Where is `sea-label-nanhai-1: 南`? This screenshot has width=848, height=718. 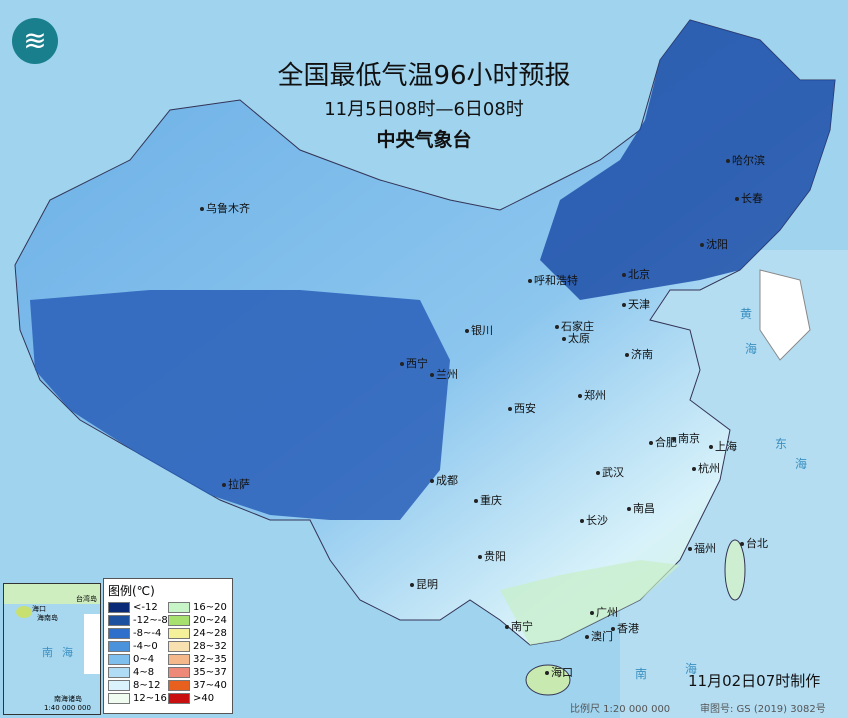 sea-label-nanhai-1: 南 is located at coordinates (641, 674).